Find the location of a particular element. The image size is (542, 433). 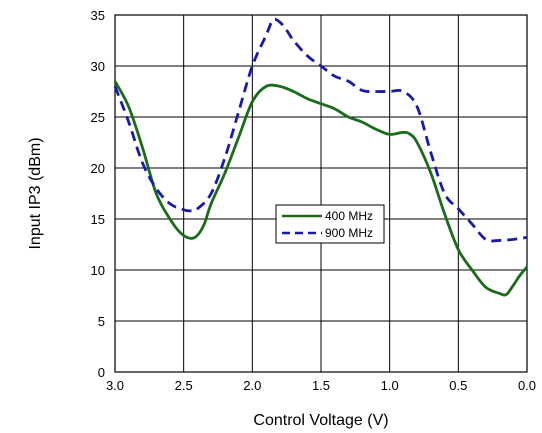

y-tick-label: 10 is located at coordinates (98, 270).